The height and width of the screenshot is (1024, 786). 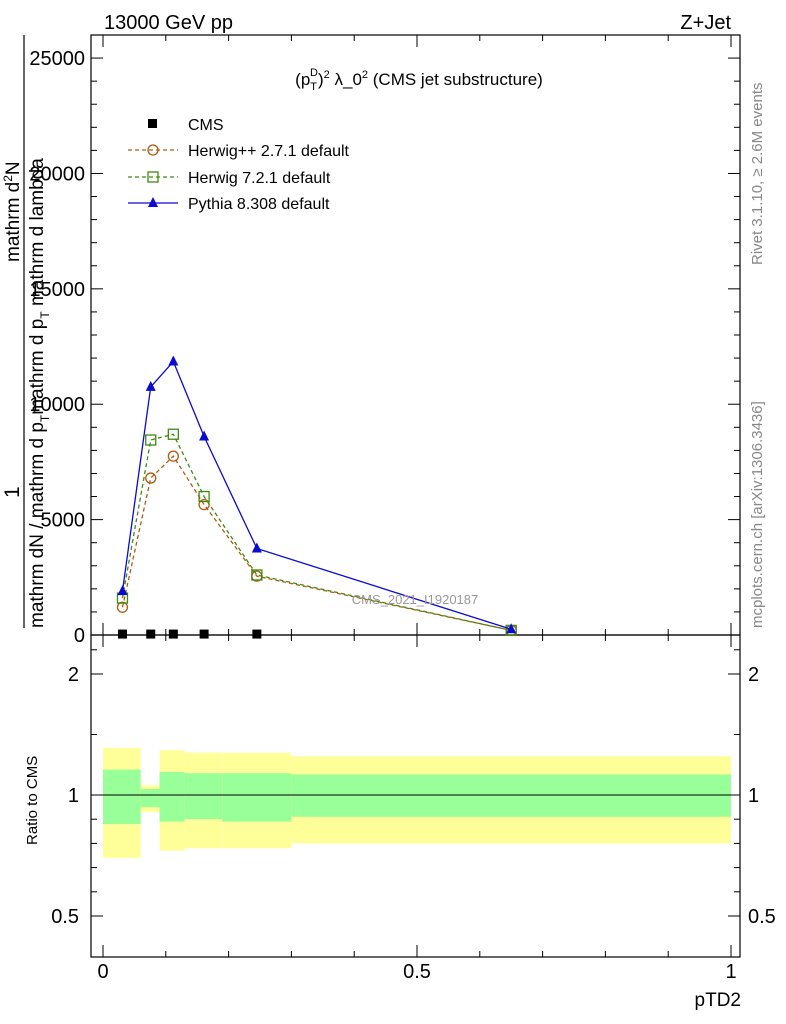 What do you see at coordinates (12, 492) in the screenshot?
I see `ylabel-numerator-1: 1` at bounding box center [12, 492].